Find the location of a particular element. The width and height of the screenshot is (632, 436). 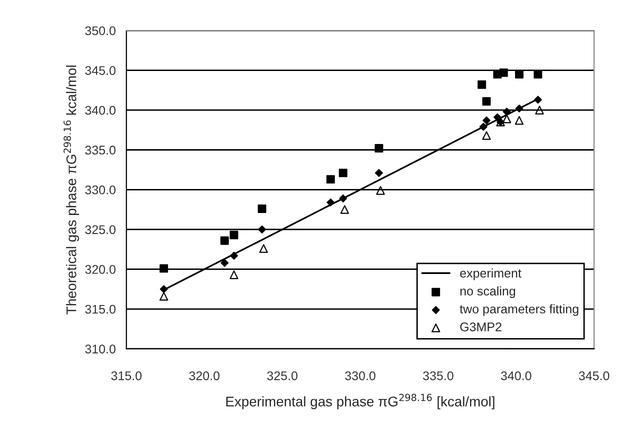

y-tick-label: 310.0 is located at coordinates (100, 349).